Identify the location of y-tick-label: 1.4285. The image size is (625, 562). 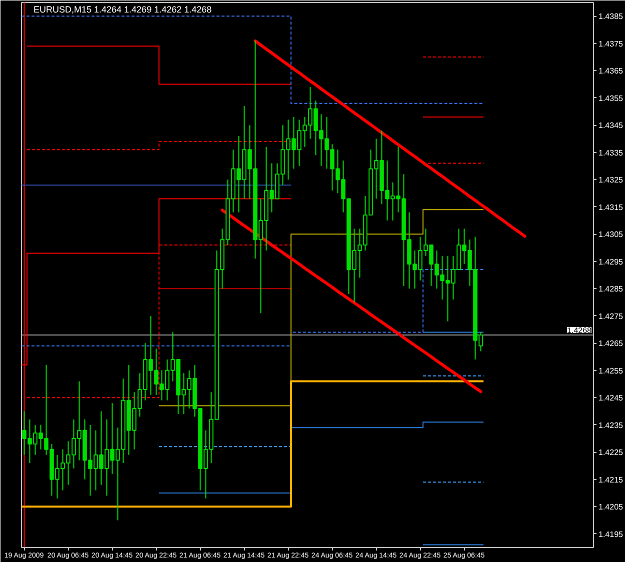
(611, 289).